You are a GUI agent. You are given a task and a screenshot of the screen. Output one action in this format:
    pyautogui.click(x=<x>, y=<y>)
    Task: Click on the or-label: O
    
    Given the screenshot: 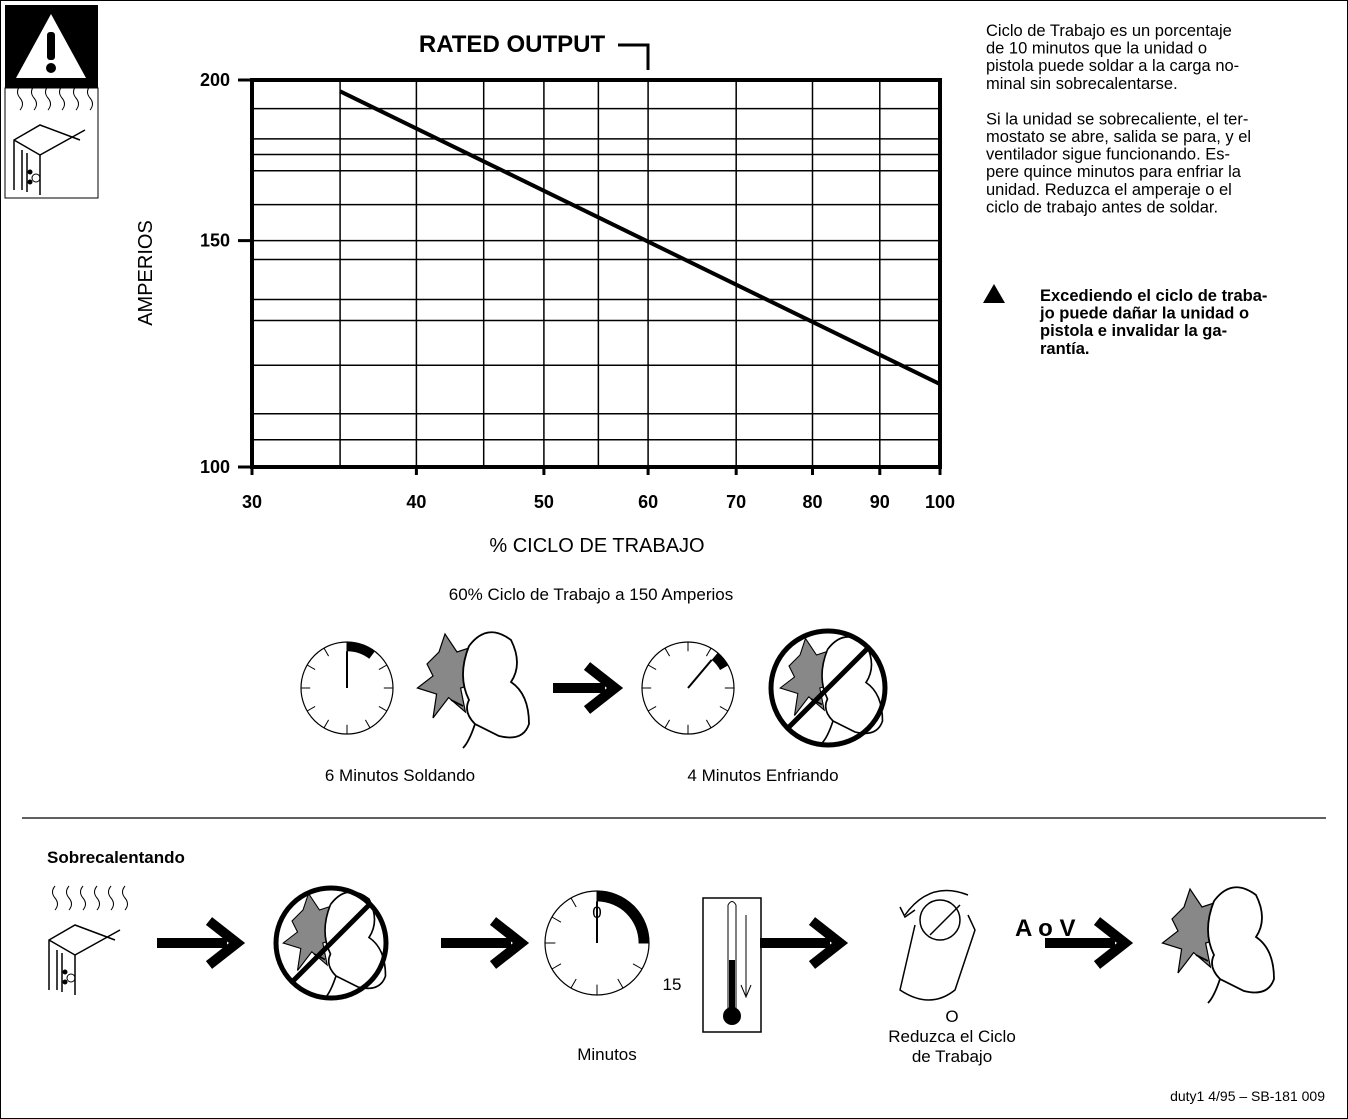 What is the action you would take?
    pyautogui.click(x=951, y=1016)
    